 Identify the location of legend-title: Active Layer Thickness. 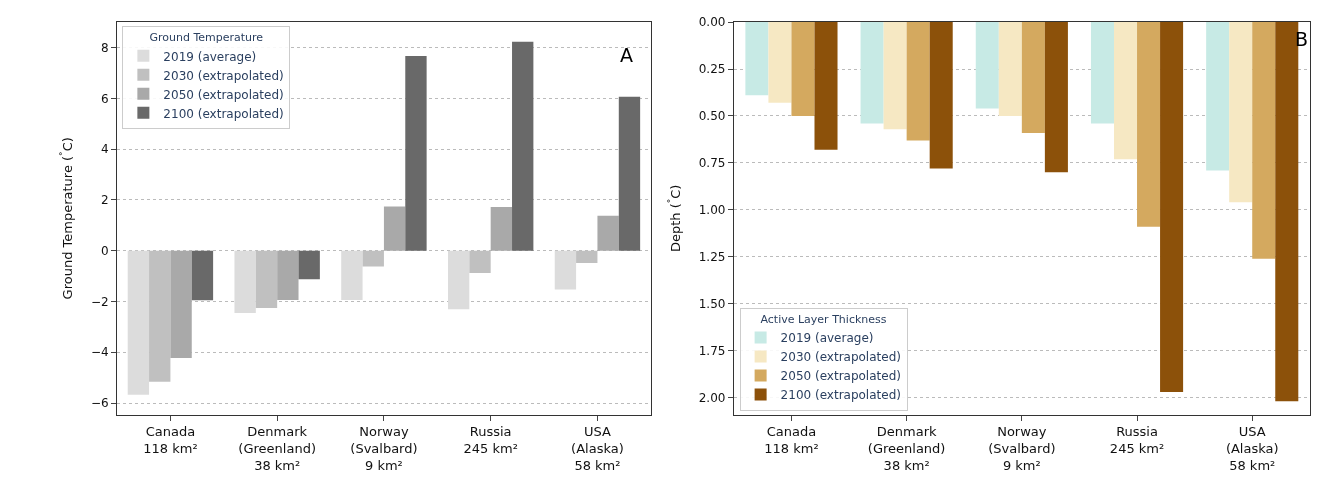
(823, 319).